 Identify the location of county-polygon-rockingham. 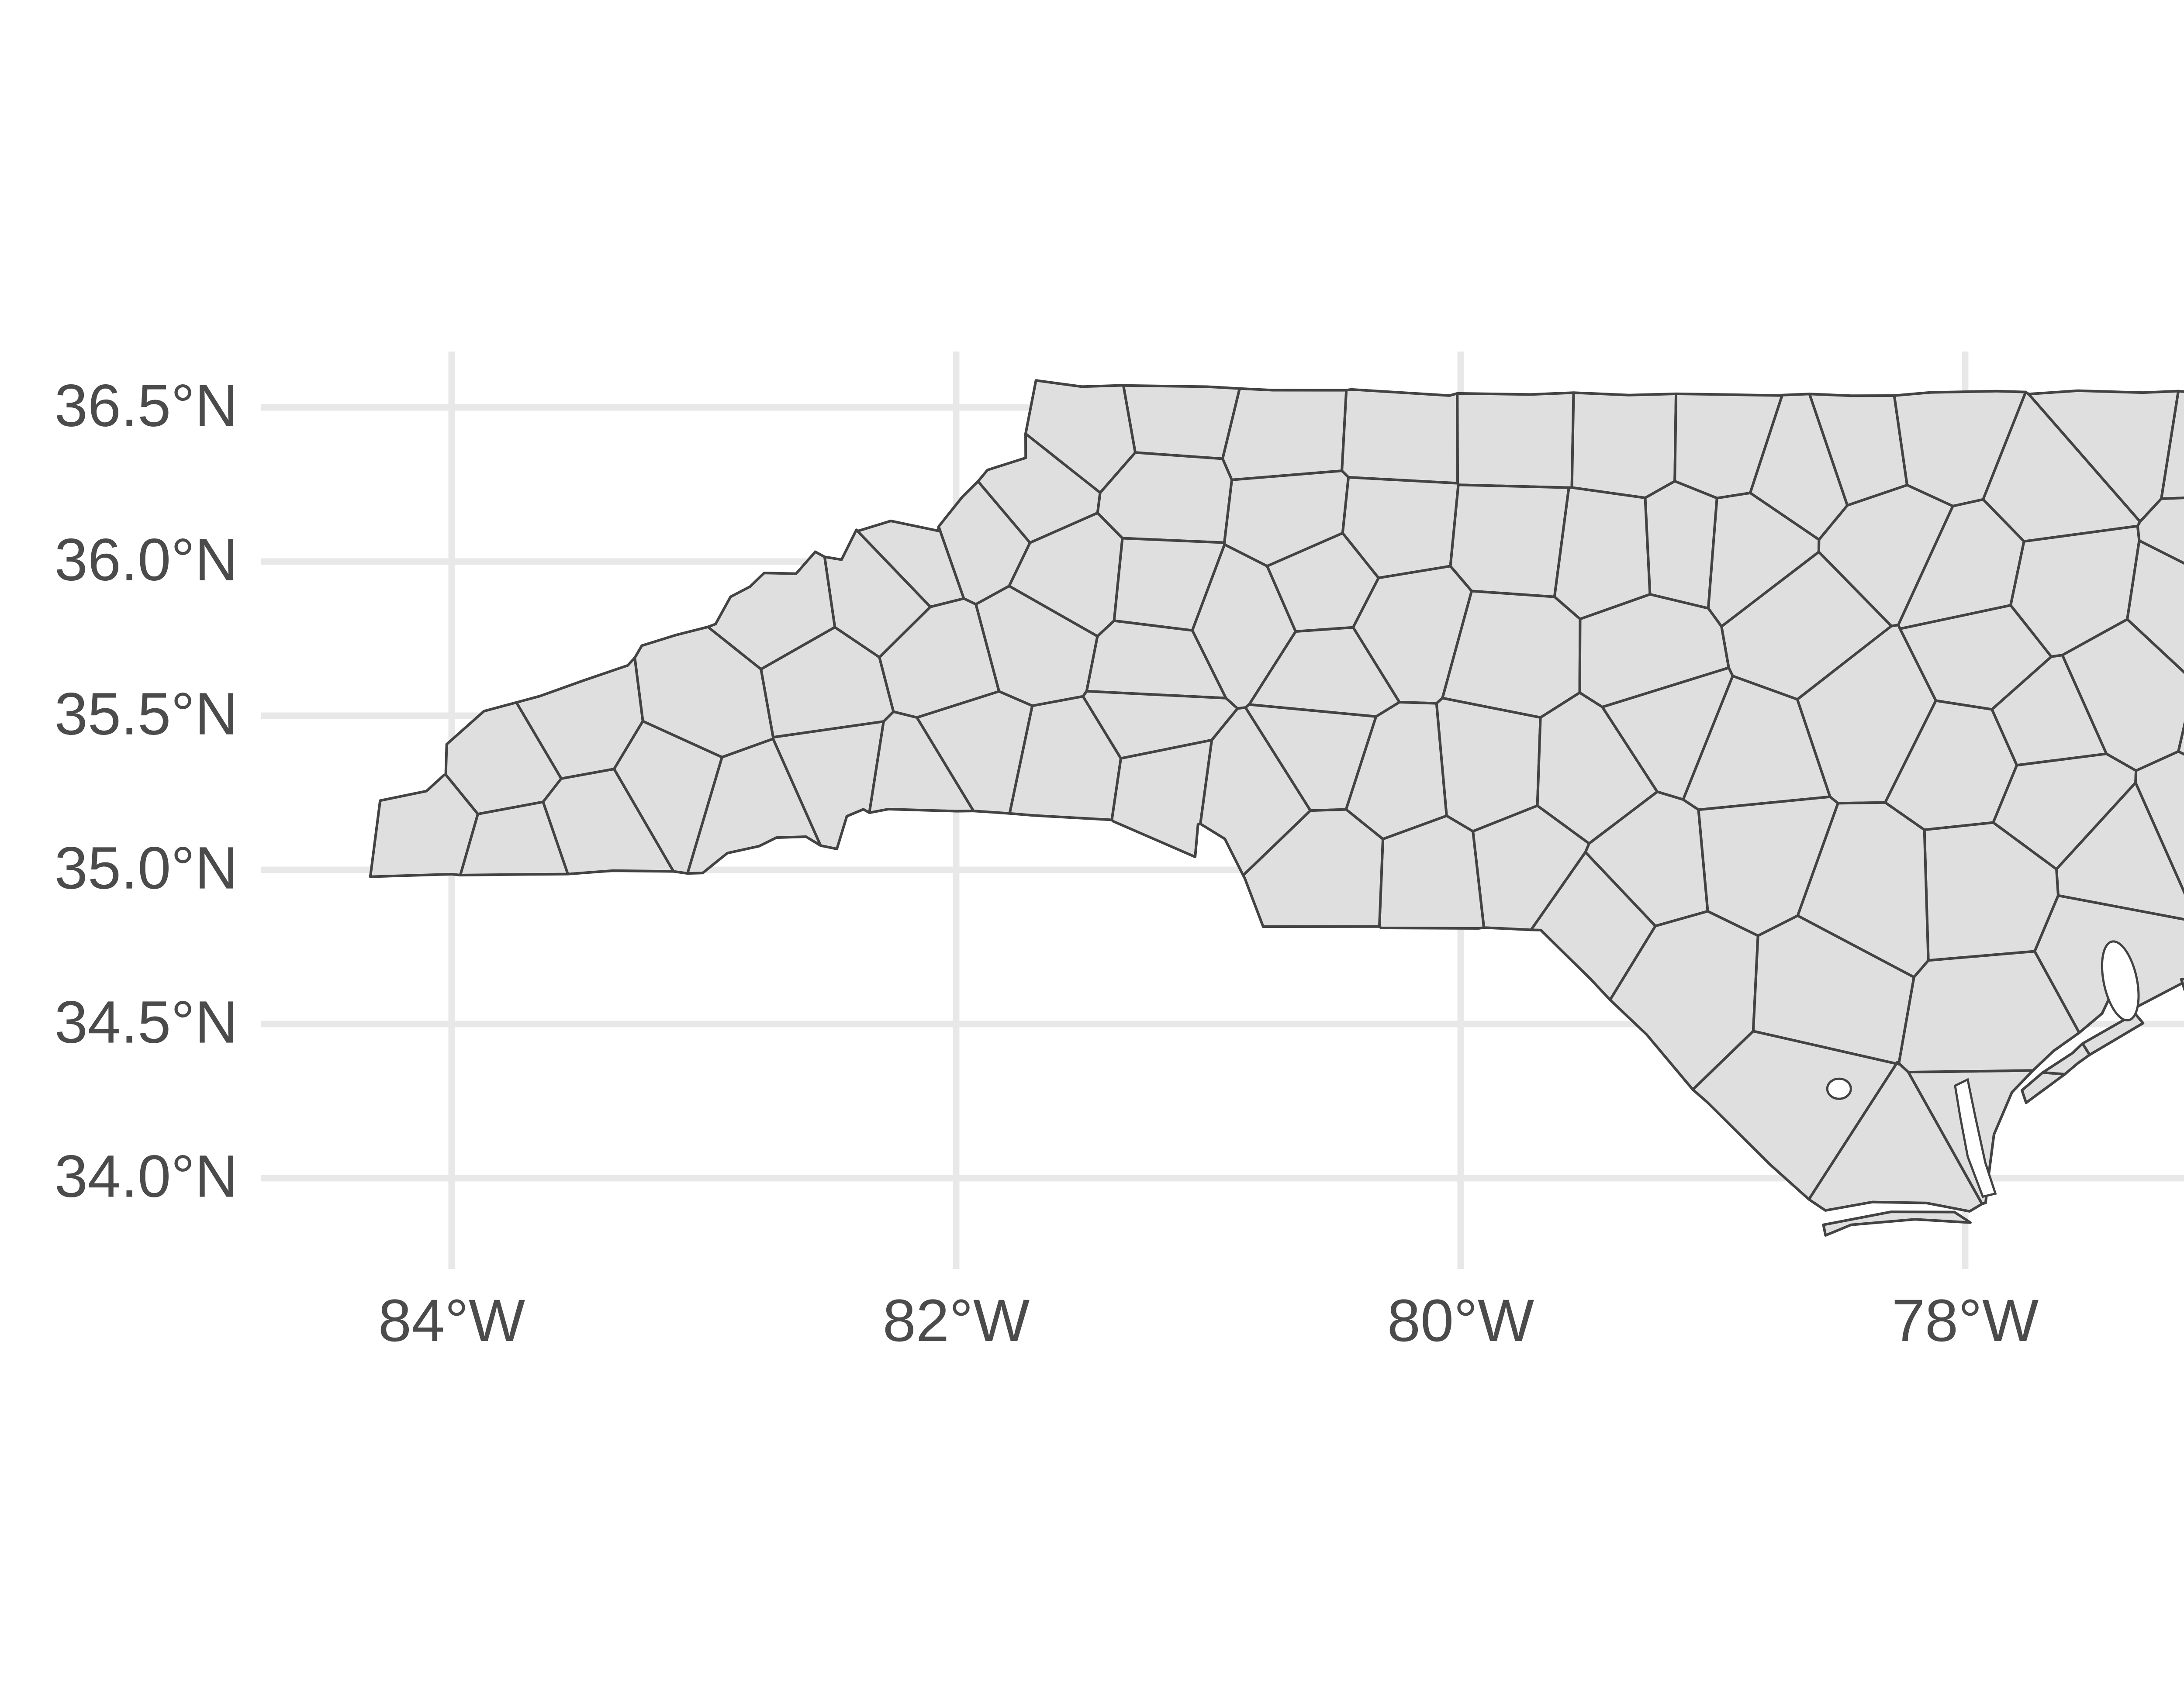
(1515, 440).